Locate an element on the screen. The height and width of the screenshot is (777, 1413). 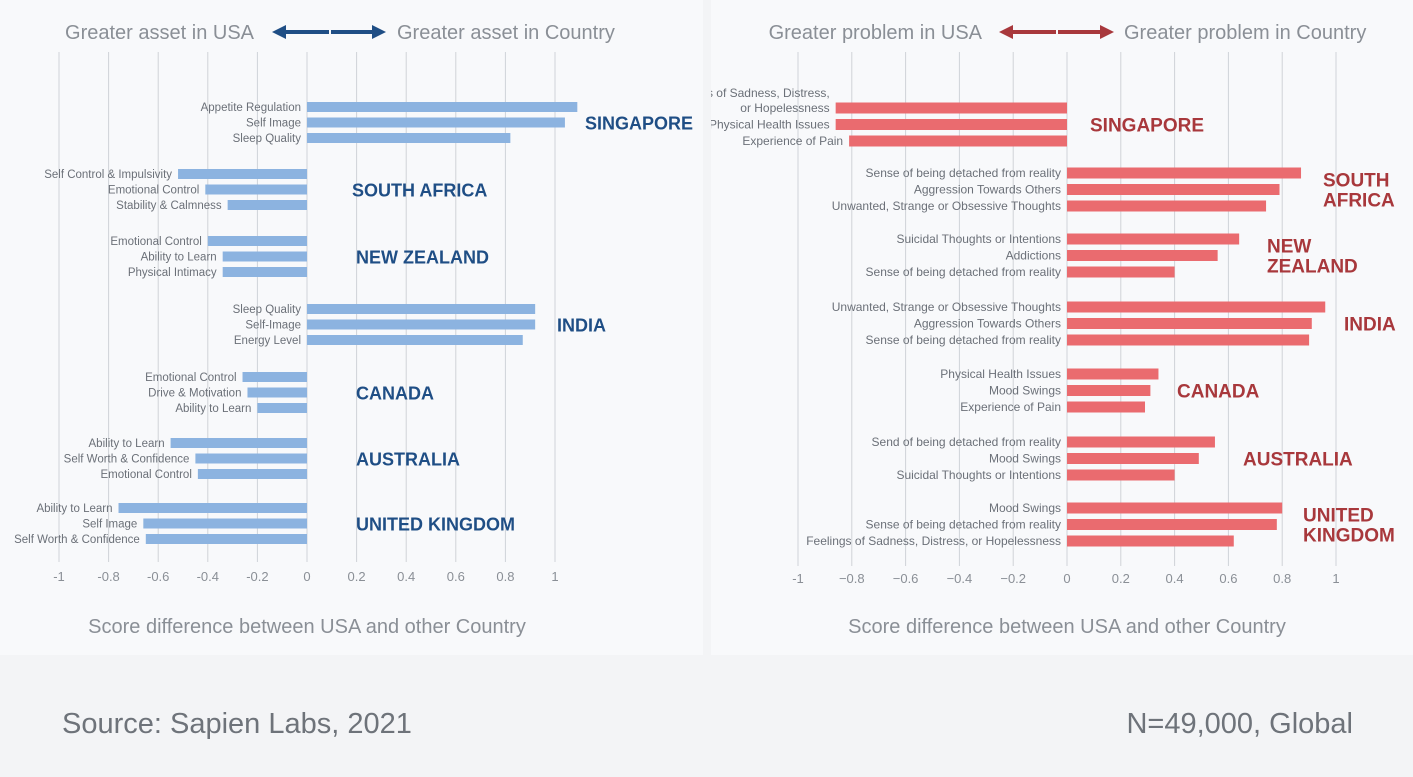
bar-label: Suicidal Thoughts or Intentions is located at coordinates (978, 475).